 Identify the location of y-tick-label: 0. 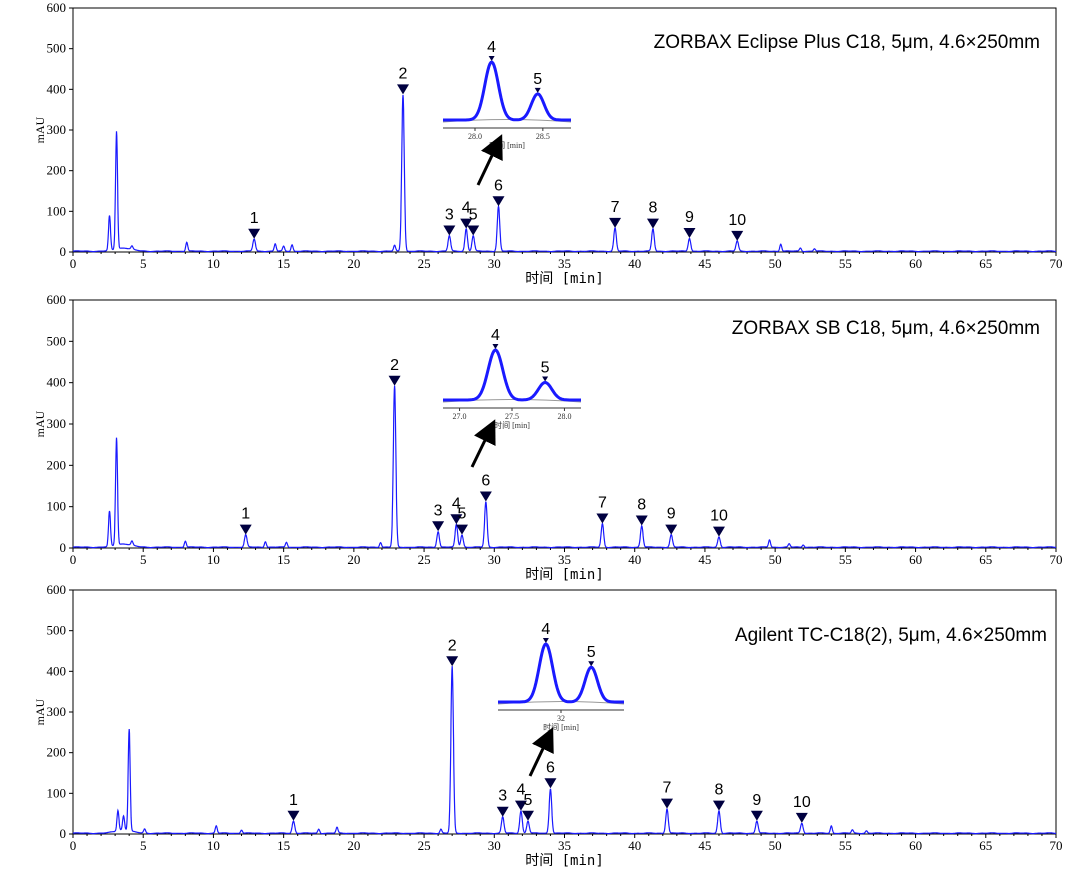
(63, 251).